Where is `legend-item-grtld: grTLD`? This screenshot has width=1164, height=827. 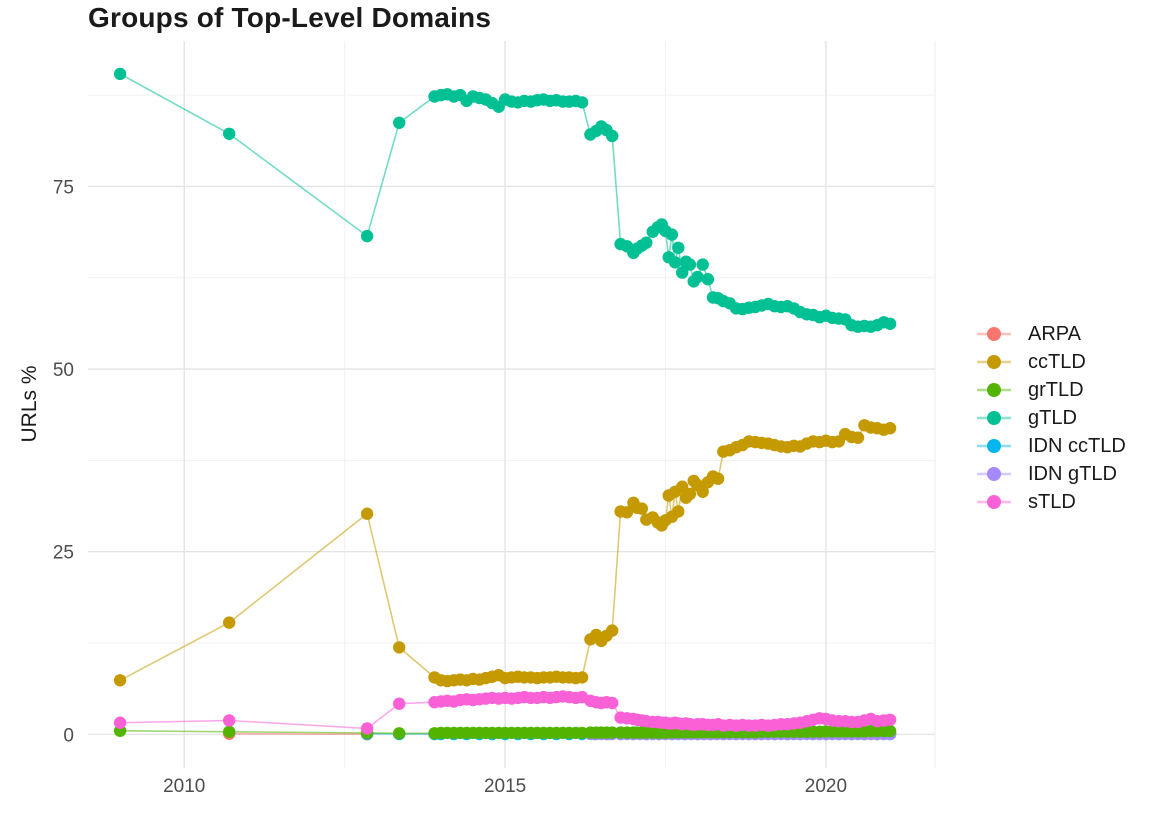 legend-item-grtld: grTLD is located at coordinates (1051, 390).